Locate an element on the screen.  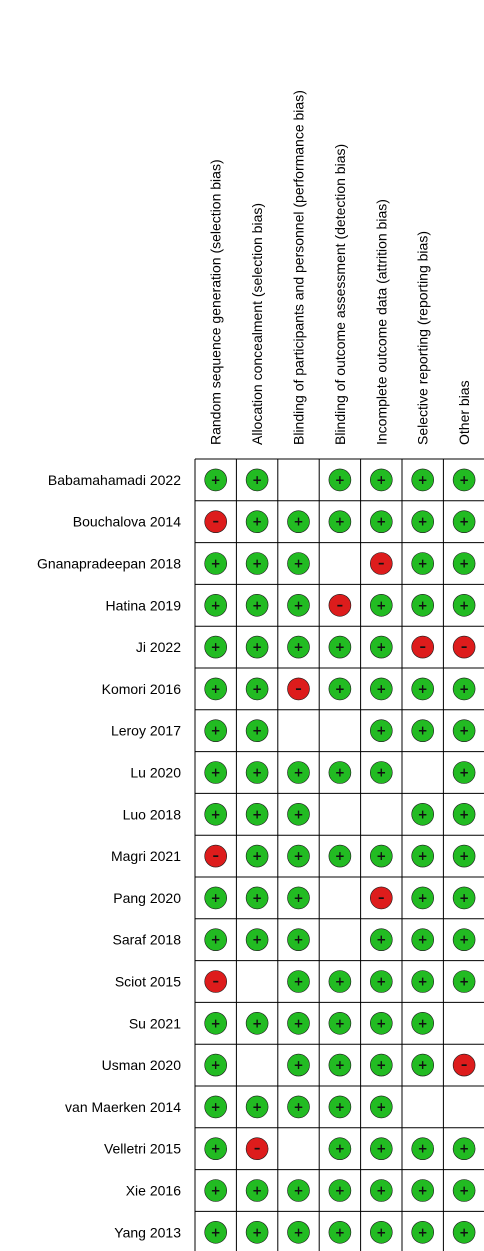
study-label: Xie 2016 is located at coordinates (153, 1191).